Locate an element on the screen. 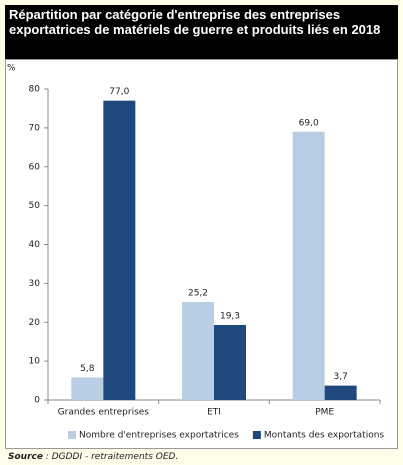 This screenshot has height=465, width=403. source: Source : DGDDI - retraitements OED. is located at coordinates (93, 457).